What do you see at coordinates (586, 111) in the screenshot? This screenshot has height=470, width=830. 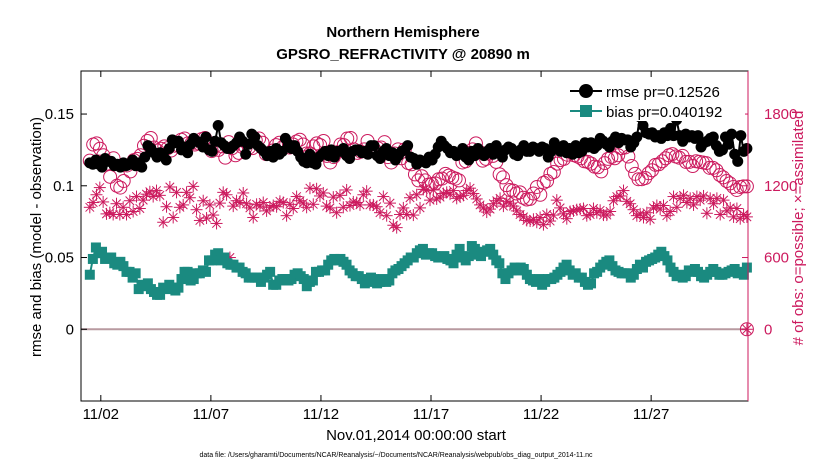 I see `legend-bias-marker` at bounding box center [586, 111].